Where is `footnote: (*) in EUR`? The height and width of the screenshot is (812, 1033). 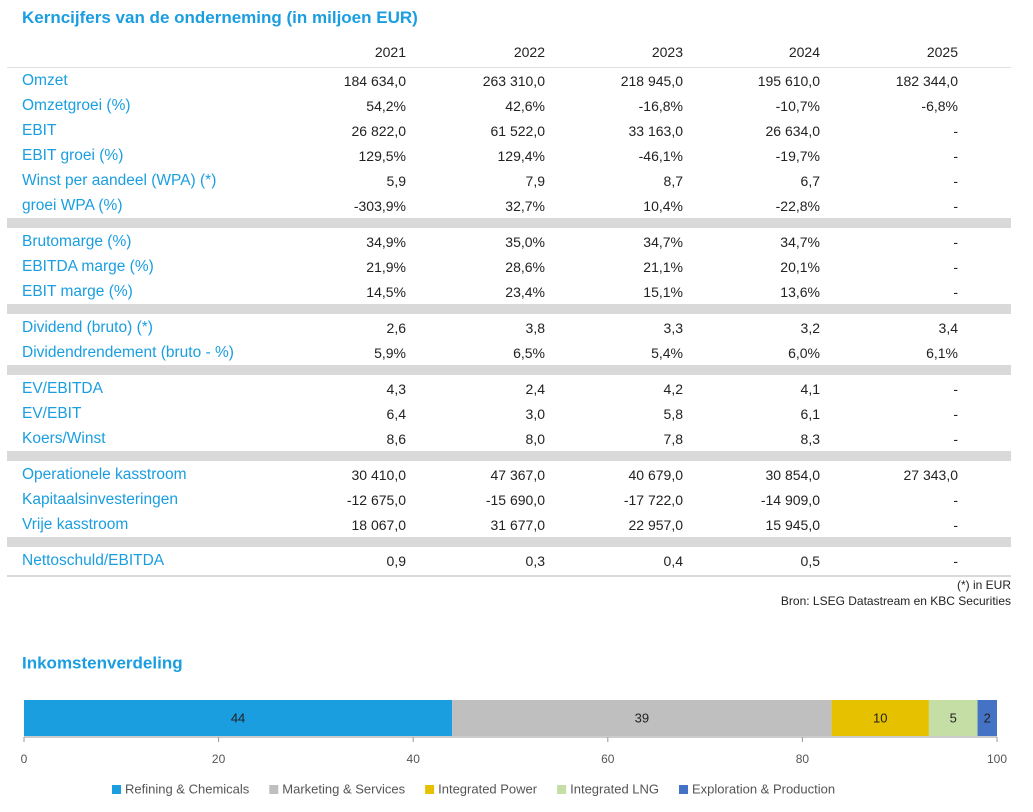 footnote: (*) in EUR is located at coordinates (983, 585).